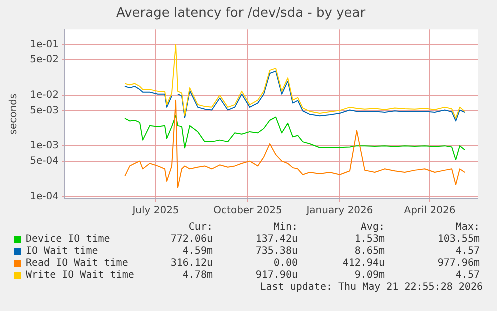  I want to click on text: 103.55m, so click(459, 239).